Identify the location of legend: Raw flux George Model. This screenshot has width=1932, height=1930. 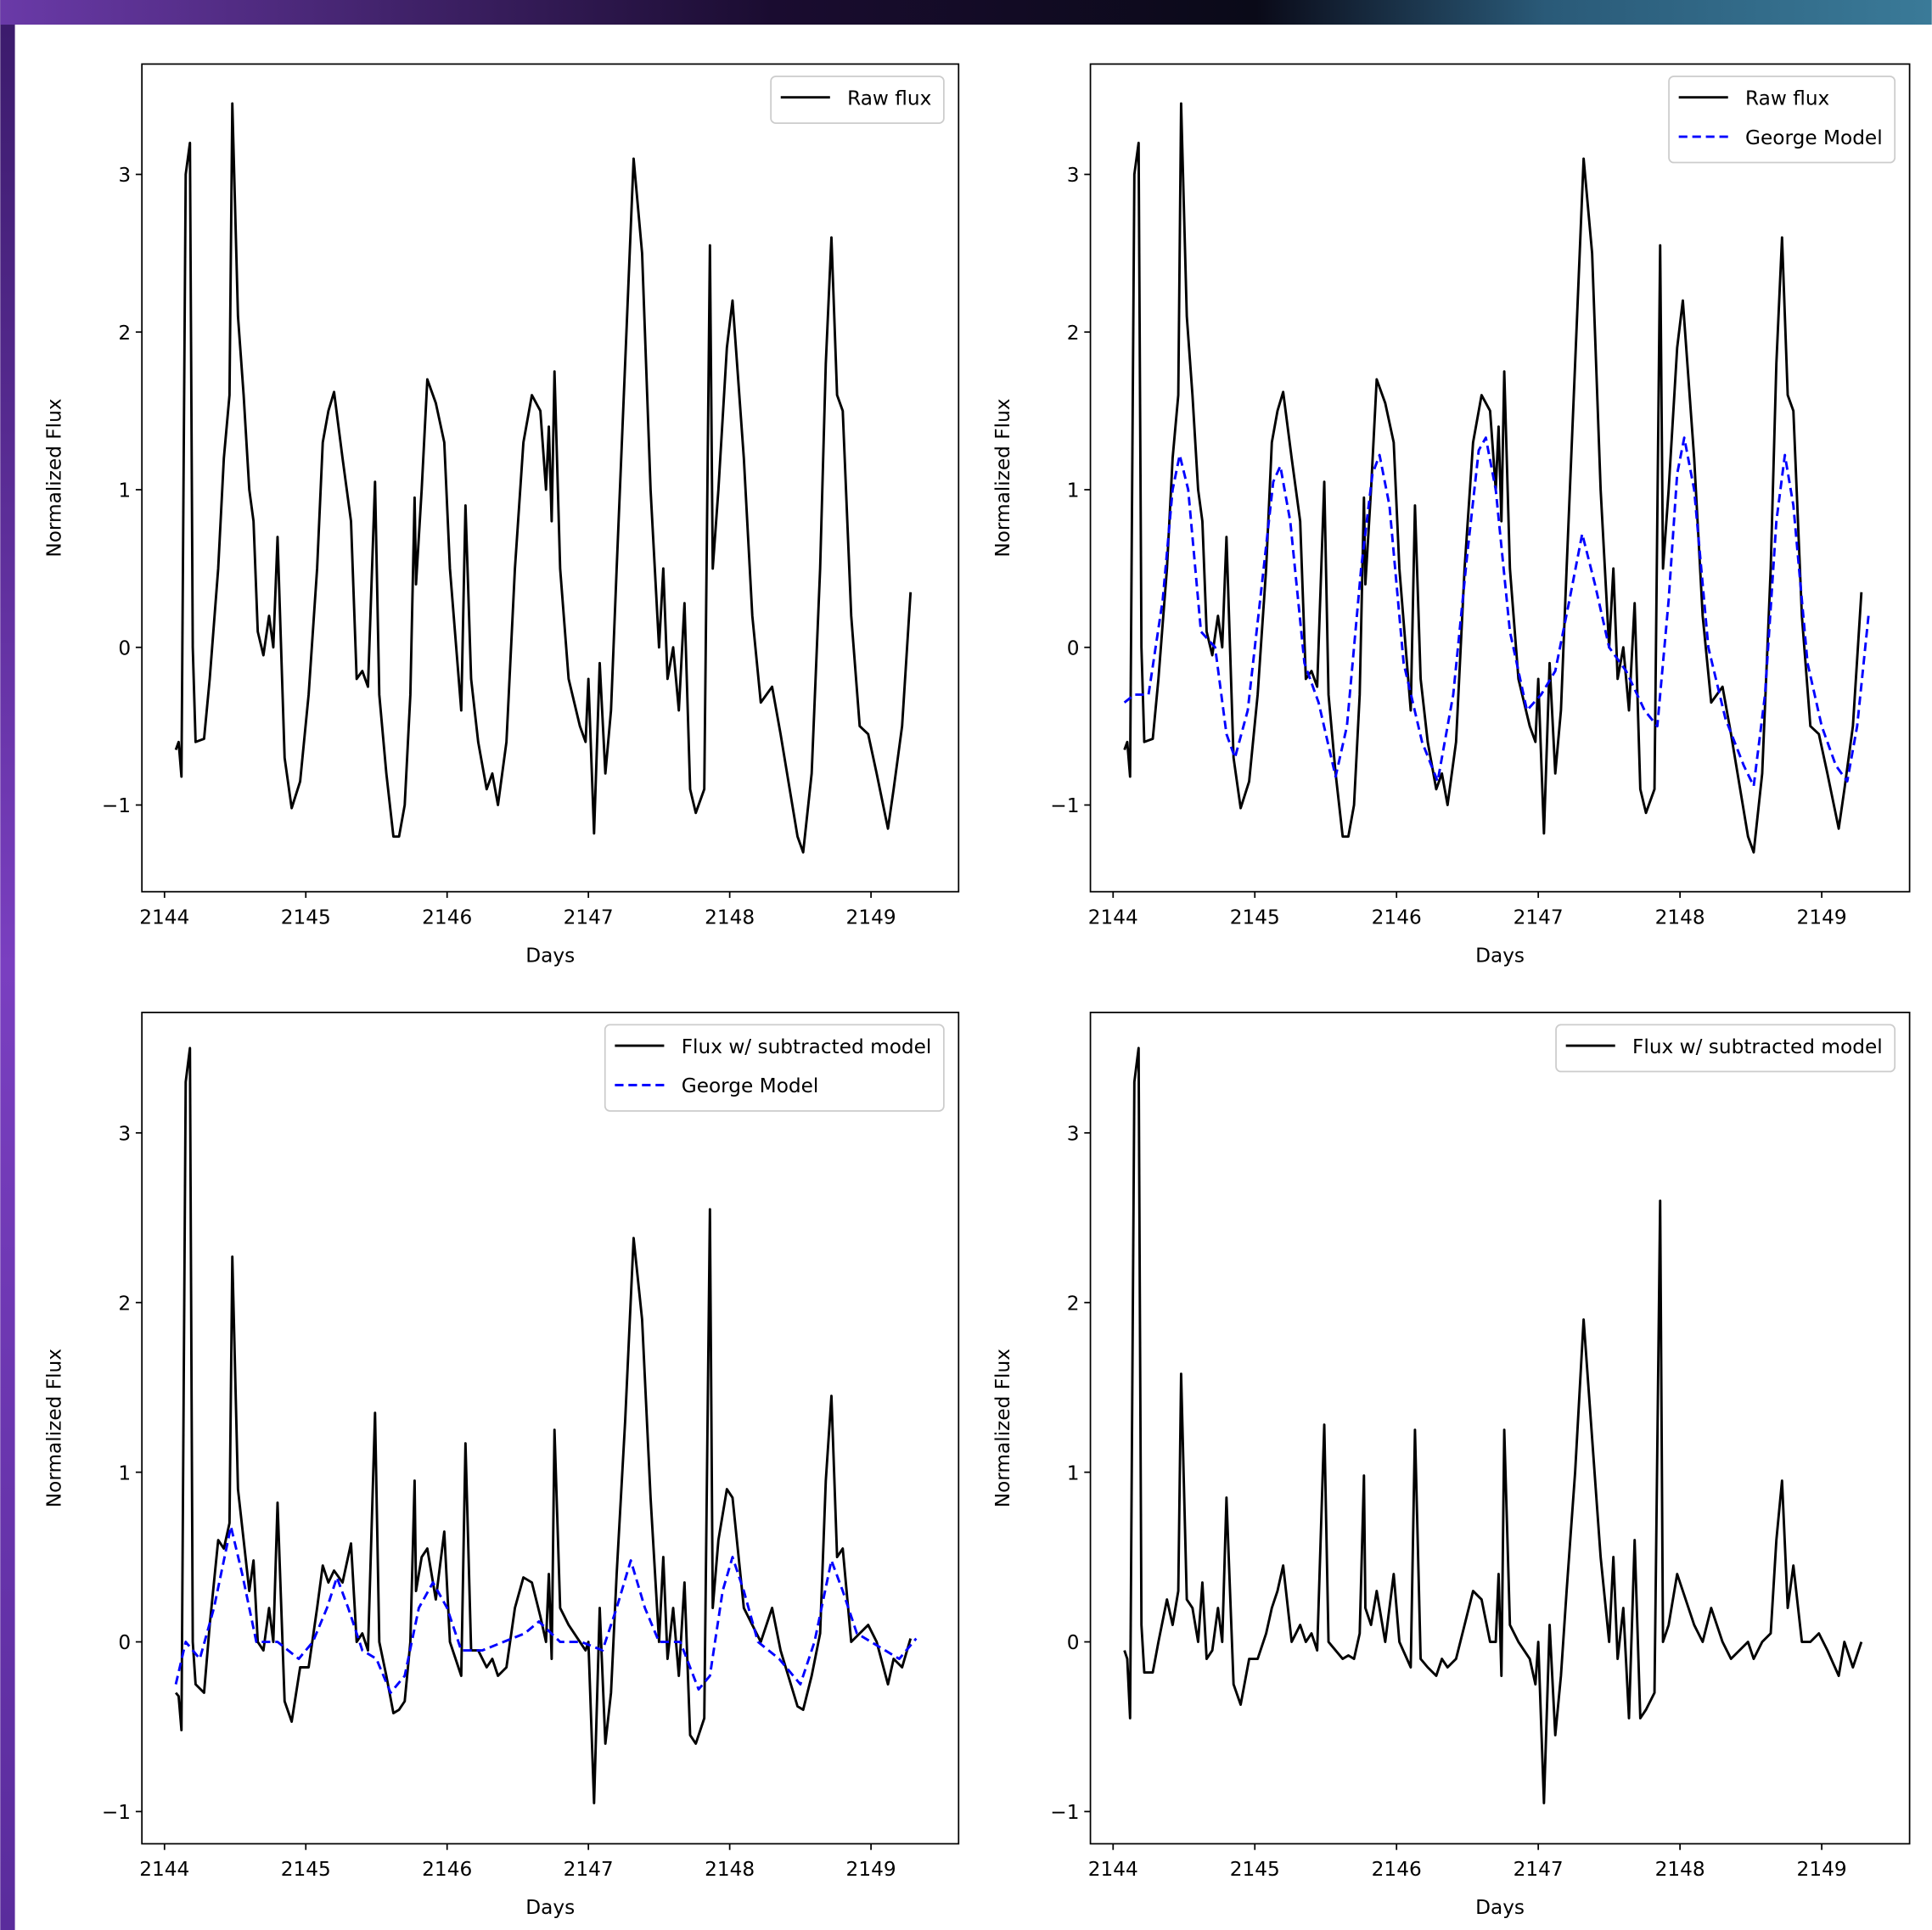
(1782, 120).